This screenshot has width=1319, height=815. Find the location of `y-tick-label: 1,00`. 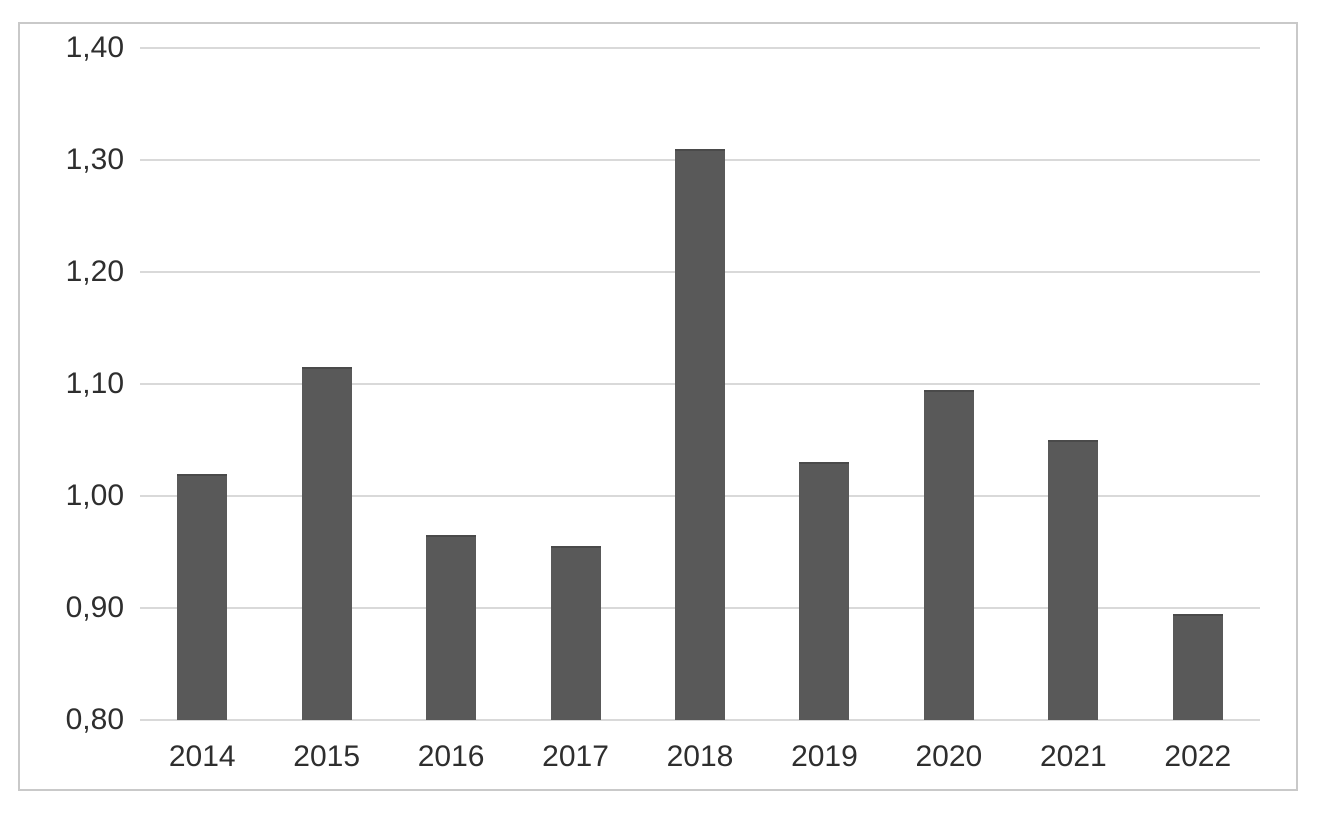

y-tick-label: 1,00 is located at coordinates (94, 495).